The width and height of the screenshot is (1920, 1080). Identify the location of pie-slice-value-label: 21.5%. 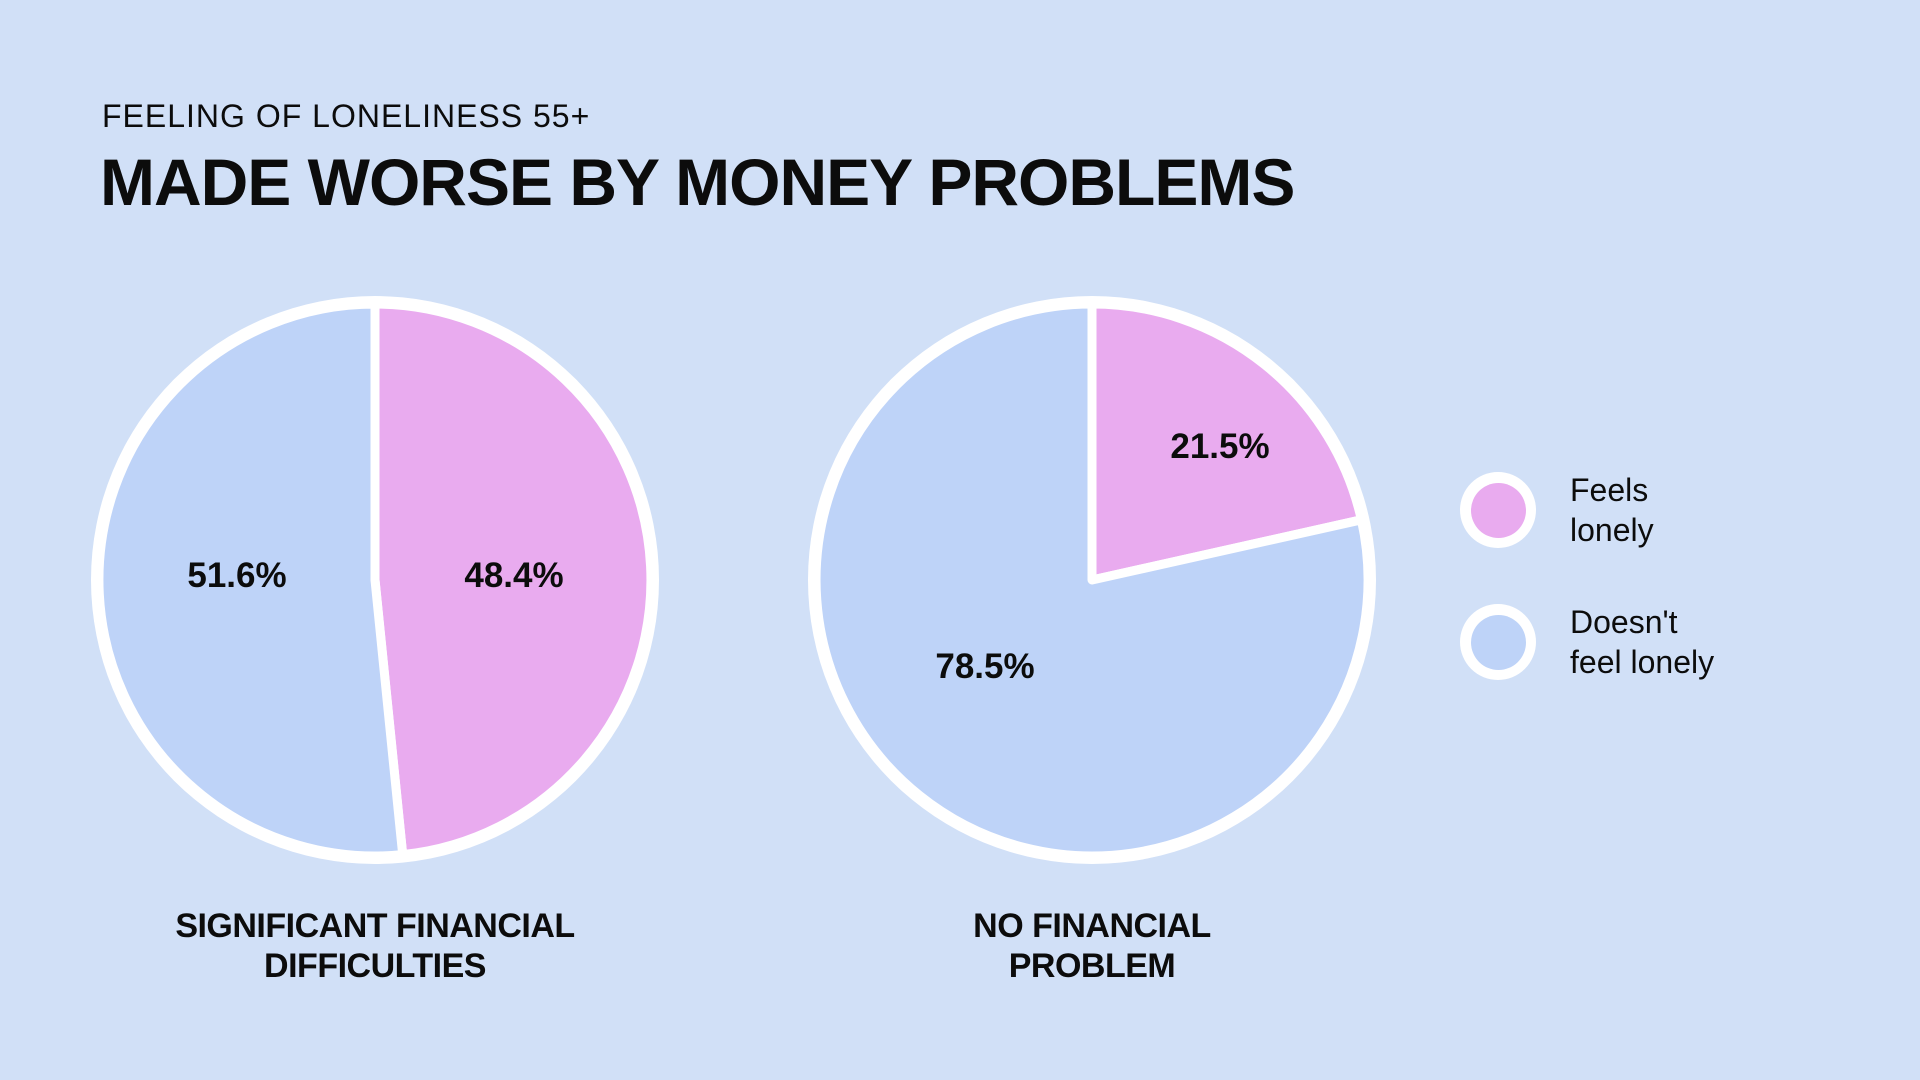
(1219, 446).